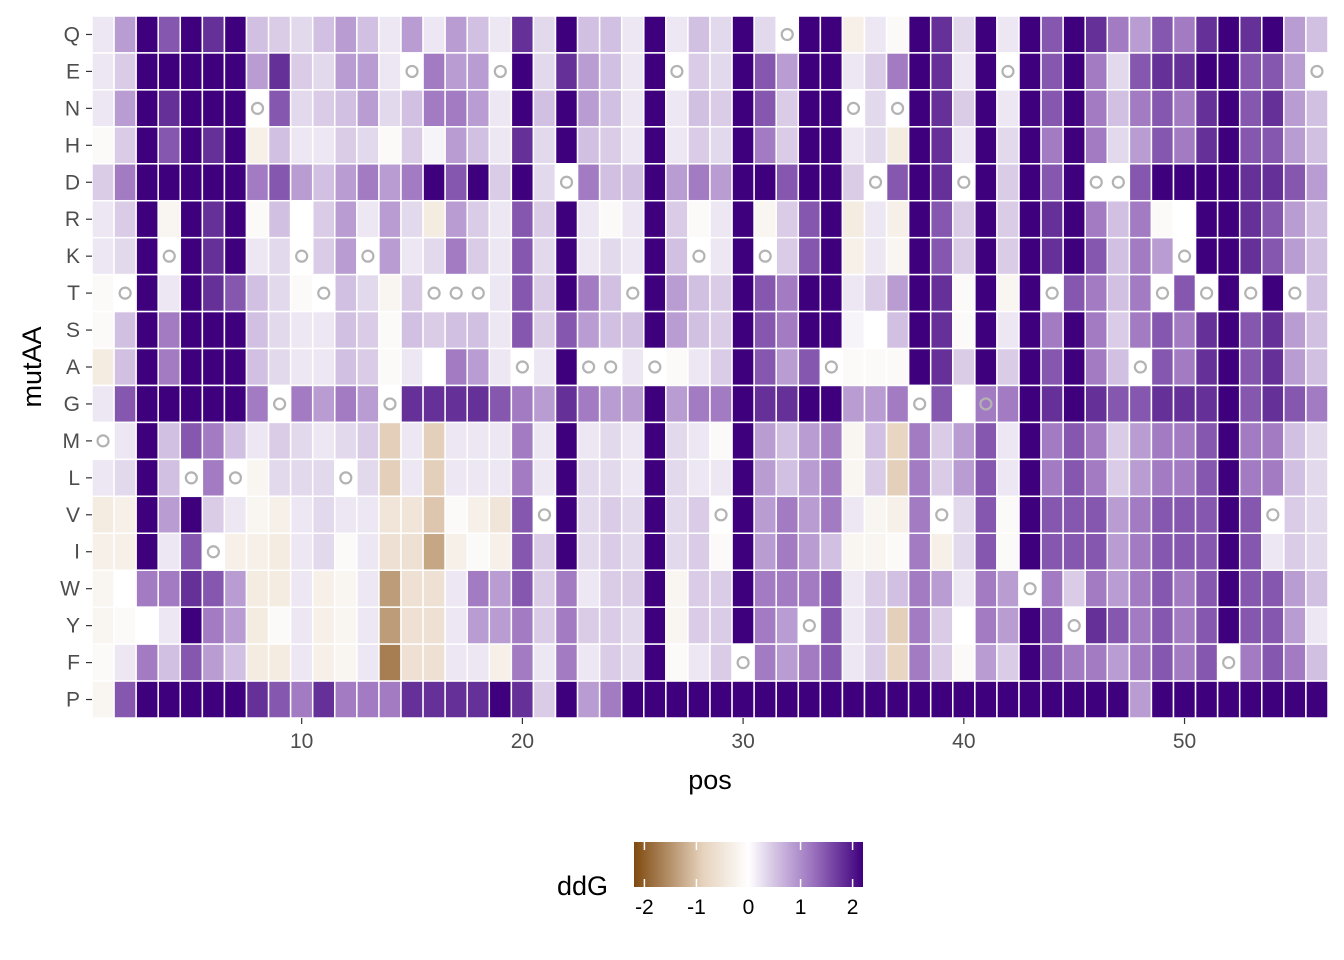  What do you see at coordinates (70, 589) in the screenshot?
I see `y-tick-label-W: W` at bounding box center [70, 589].